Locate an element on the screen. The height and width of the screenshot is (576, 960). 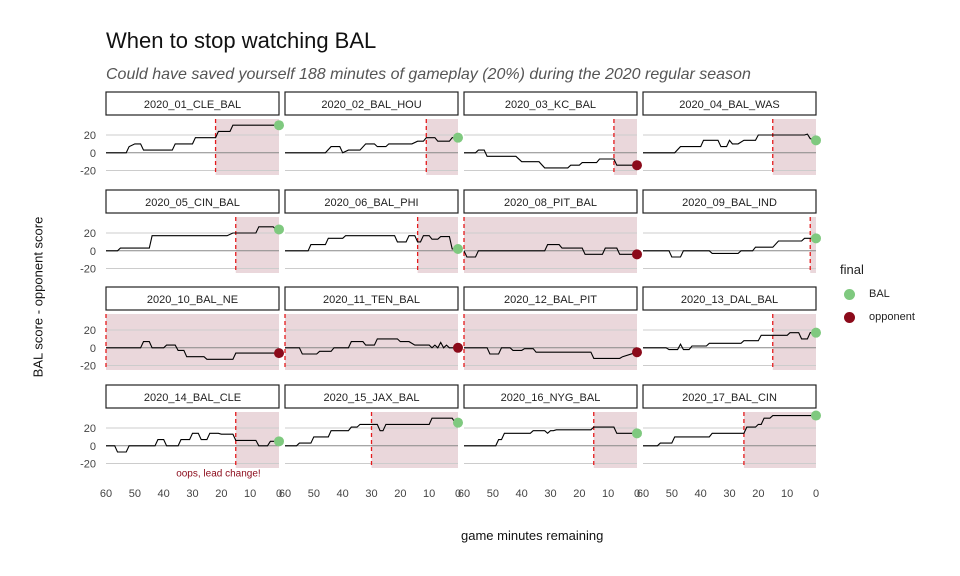
legend-item-bal: BAL is located at coordinates (867, 294).